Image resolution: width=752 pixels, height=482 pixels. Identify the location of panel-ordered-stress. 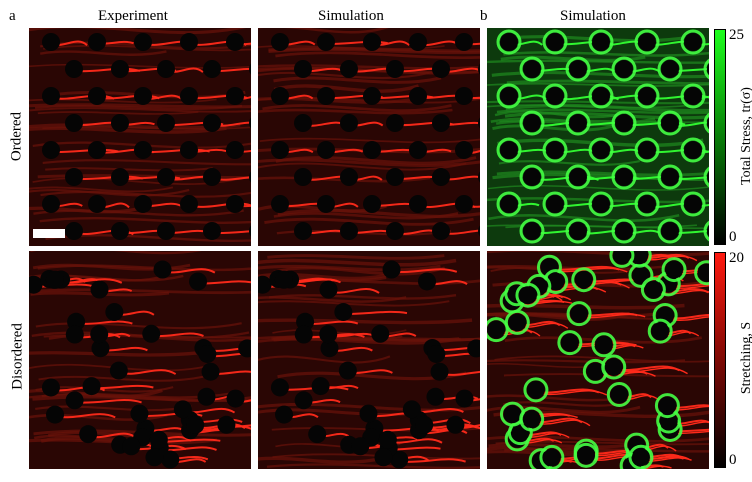
(598, 137).